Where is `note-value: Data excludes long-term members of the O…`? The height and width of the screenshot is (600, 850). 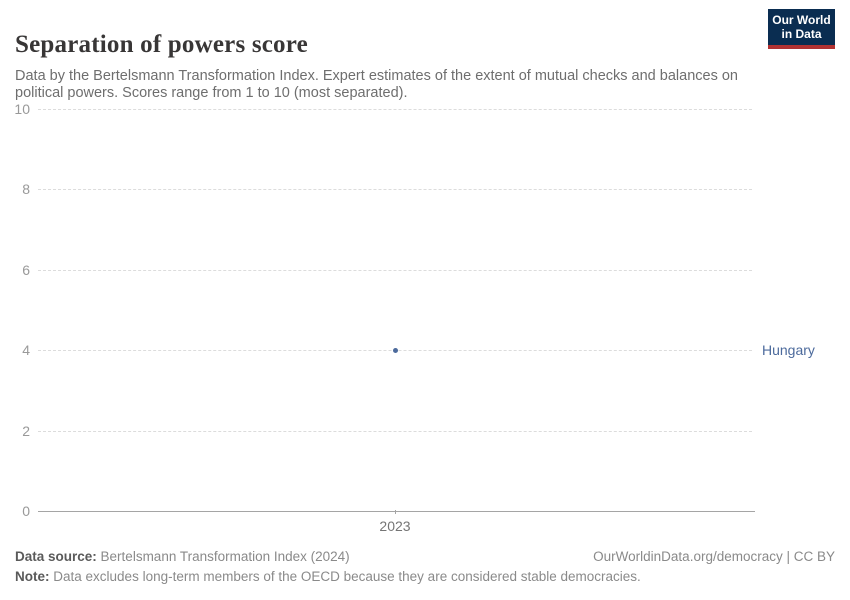 note-value: Data excludes long-term members of the O… is located at coordinates (347, 576).